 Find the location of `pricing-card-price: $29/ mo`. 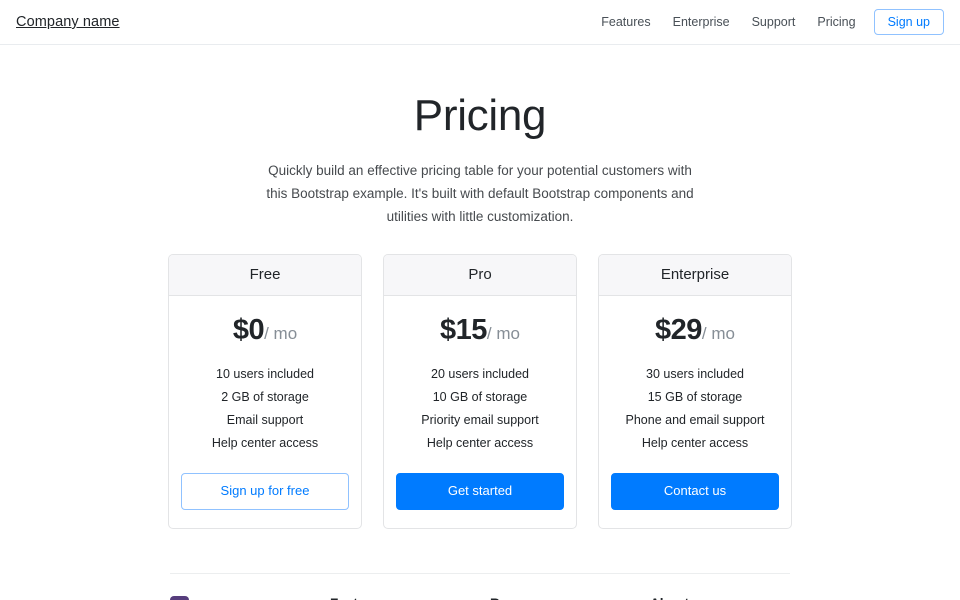

pricing-card-price: $29/ mo is located at coordinates (695, 331).